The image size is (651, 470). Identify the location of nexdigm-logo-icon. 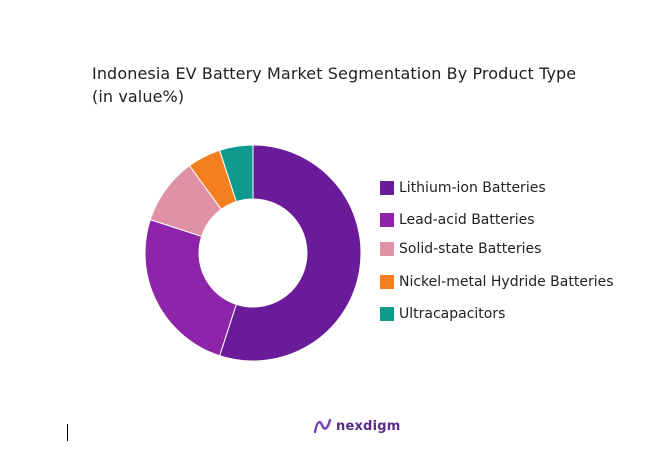
(322, 426).